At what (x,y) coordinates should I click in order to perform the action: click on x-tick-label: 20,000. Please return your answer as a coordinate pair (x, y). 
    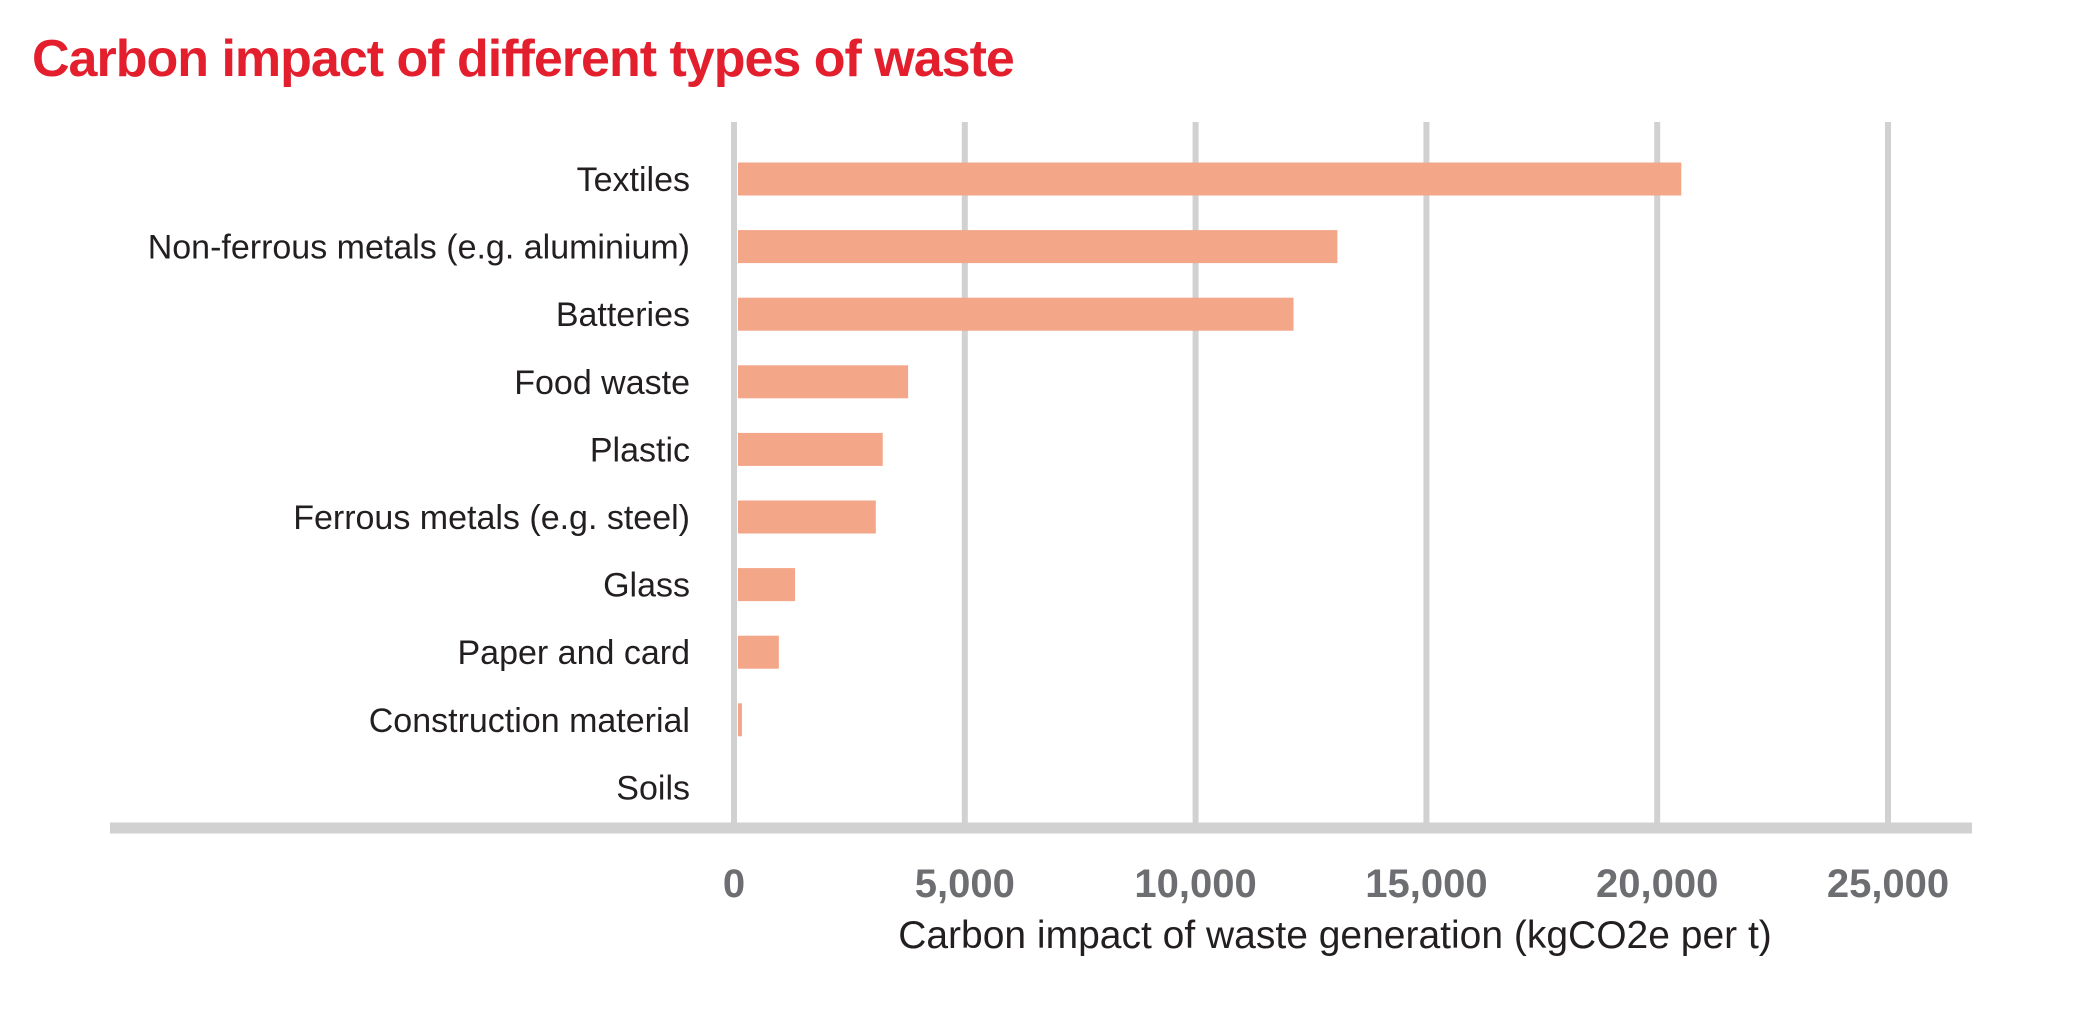
    Looking at the image, I should click on (1657, 884).